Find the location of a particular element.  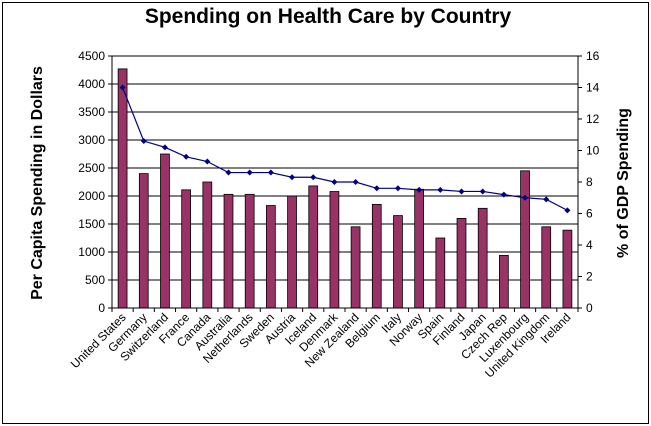

right-tick-label-2: 4 is located at coordinates (589, 245).